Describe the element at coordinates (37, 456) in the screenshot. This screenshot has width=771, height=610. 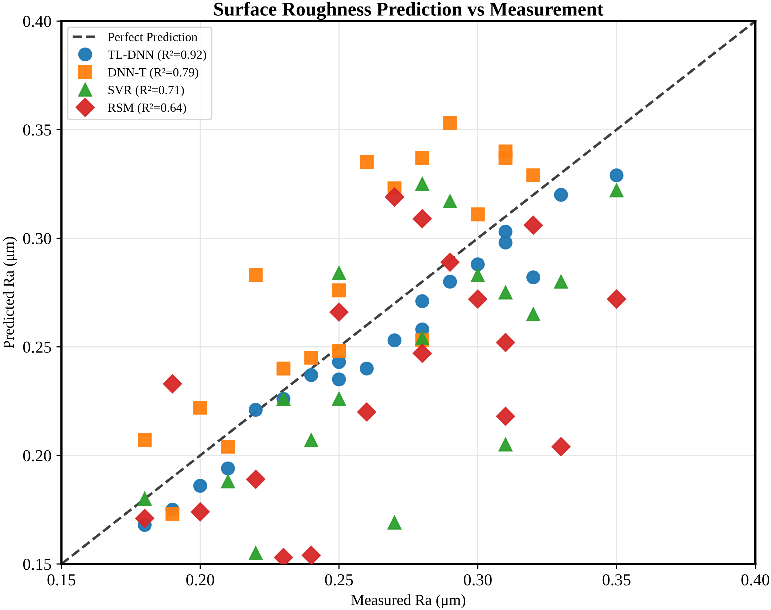
I see `y-tick-label: 0.20` at that location.